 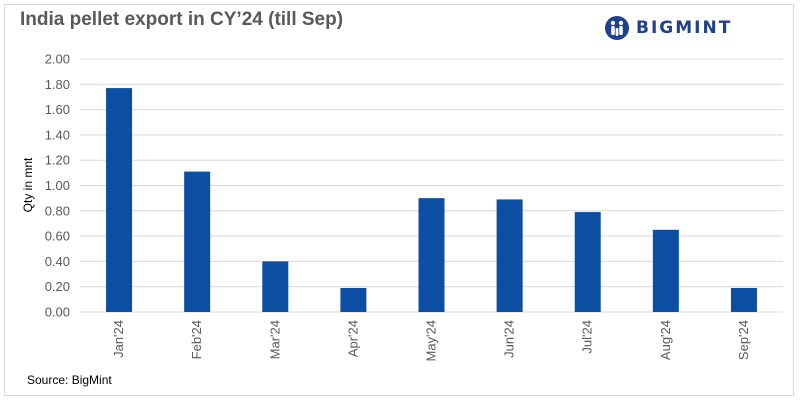 What do you see at coordinates (57, 210) in the screenshot?
I see `y-tick-label: 0.80` at bounding box center [57, 210].